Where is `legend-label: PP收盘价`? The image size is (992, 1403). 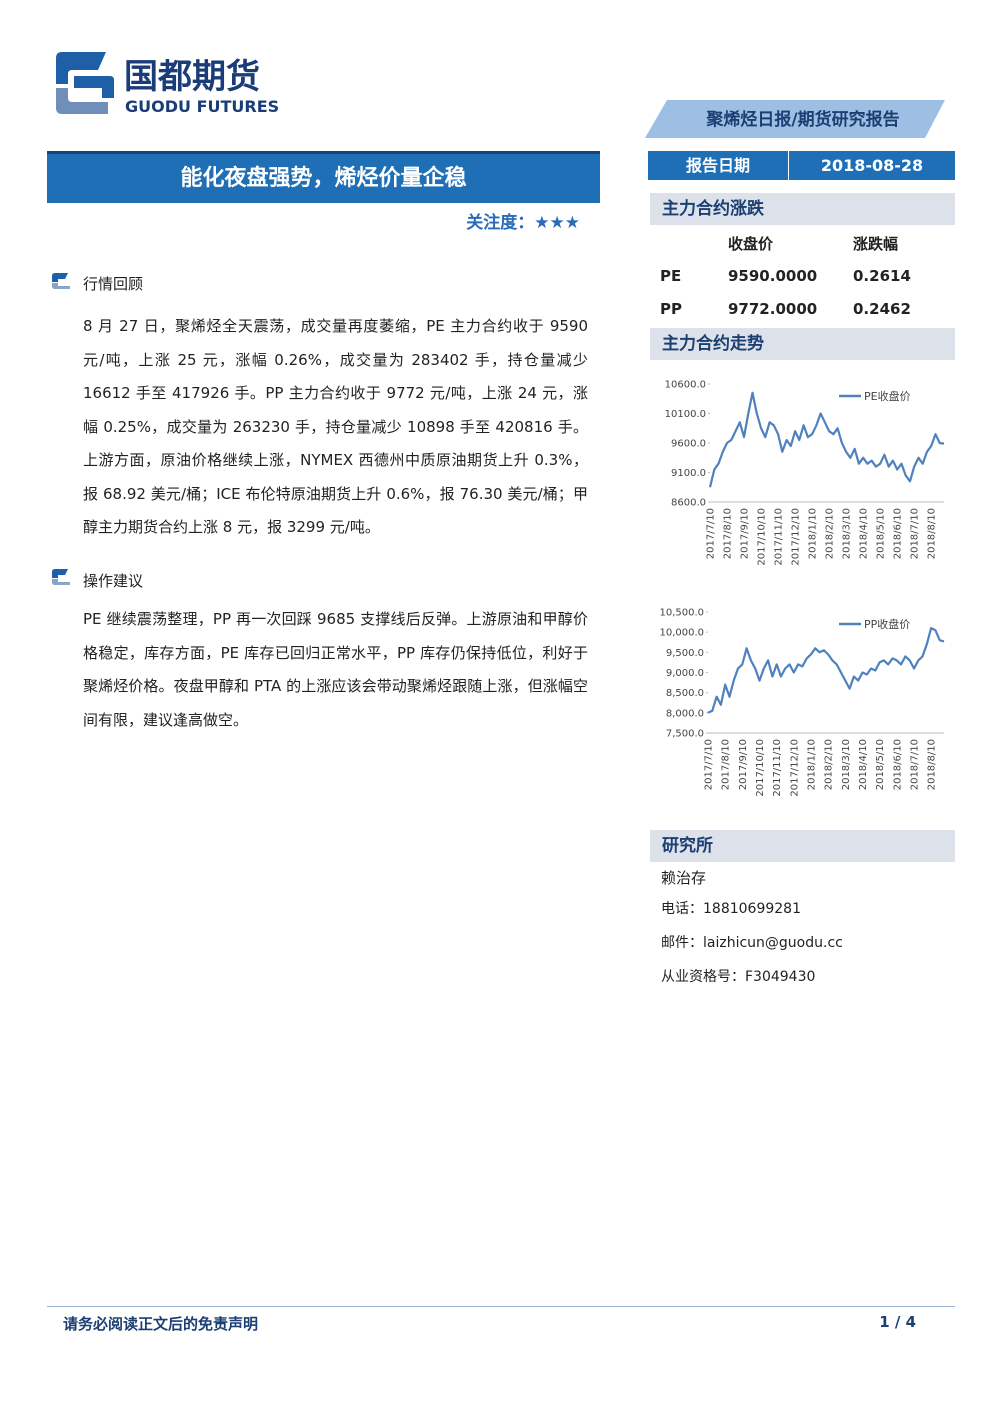 legend-label: PP收盘价 is located at coordinates (887, 624).